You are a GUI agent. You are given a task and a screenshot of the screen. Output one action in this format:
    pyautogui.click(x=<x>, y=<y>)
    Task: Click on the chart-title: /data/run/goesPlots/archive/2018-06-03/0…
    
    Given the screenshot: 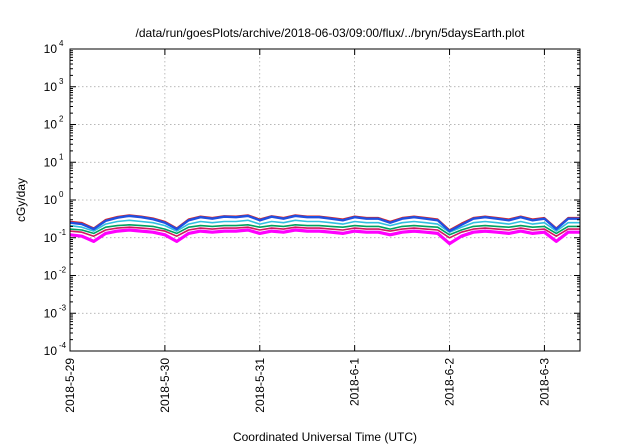 What is the action you would take?
    pyautogui.click(x=331, y=33)
    